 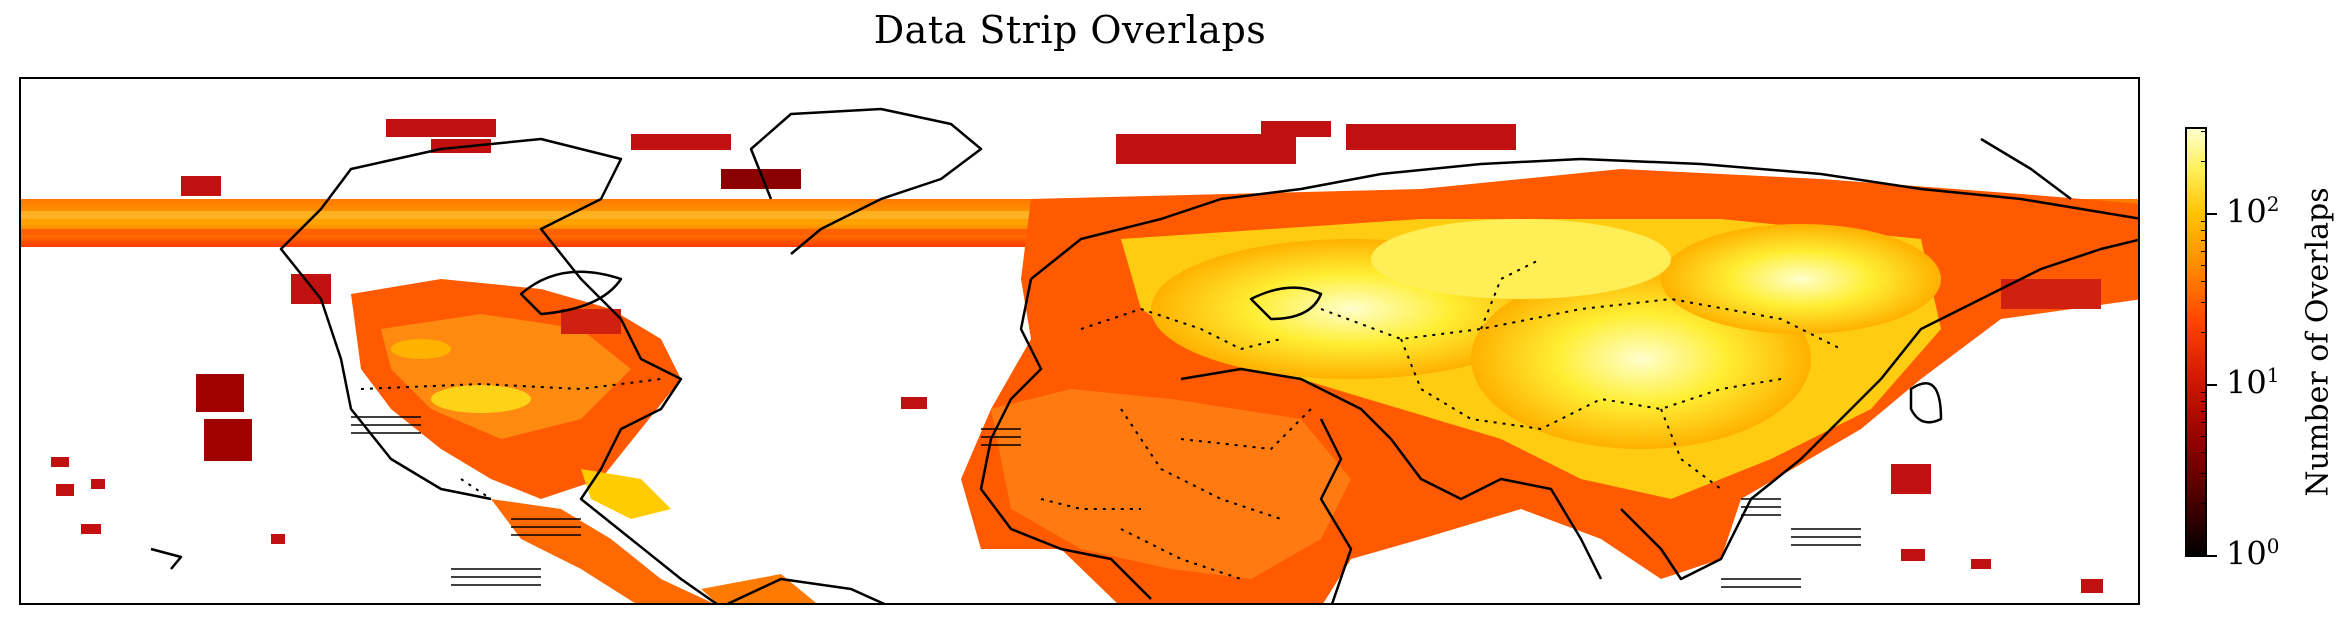 What do you see at coordinates (1070, 30) in the screenshot?
I see `map-title: Data Strip Overlaps` at bounding box center [1070, 30].